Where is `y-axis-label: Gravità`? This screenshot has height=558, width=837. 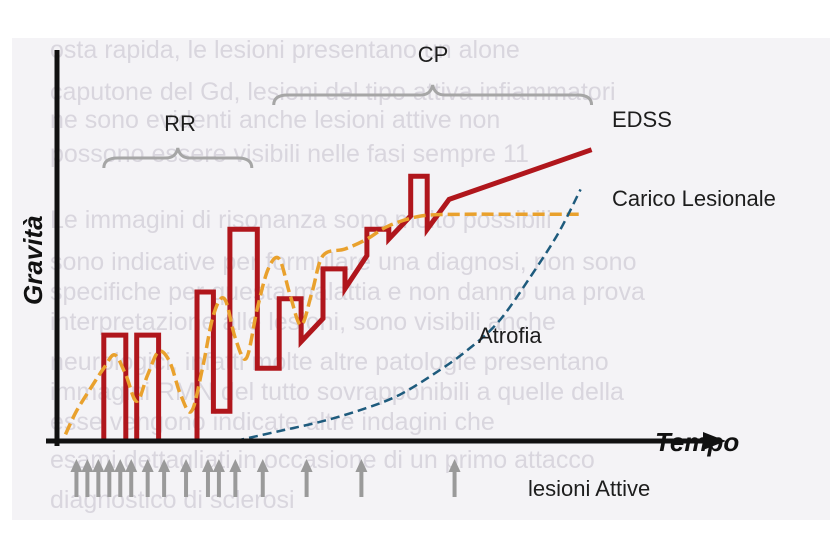
y-axis-label: Gravità is located at coordinates (33, 260).